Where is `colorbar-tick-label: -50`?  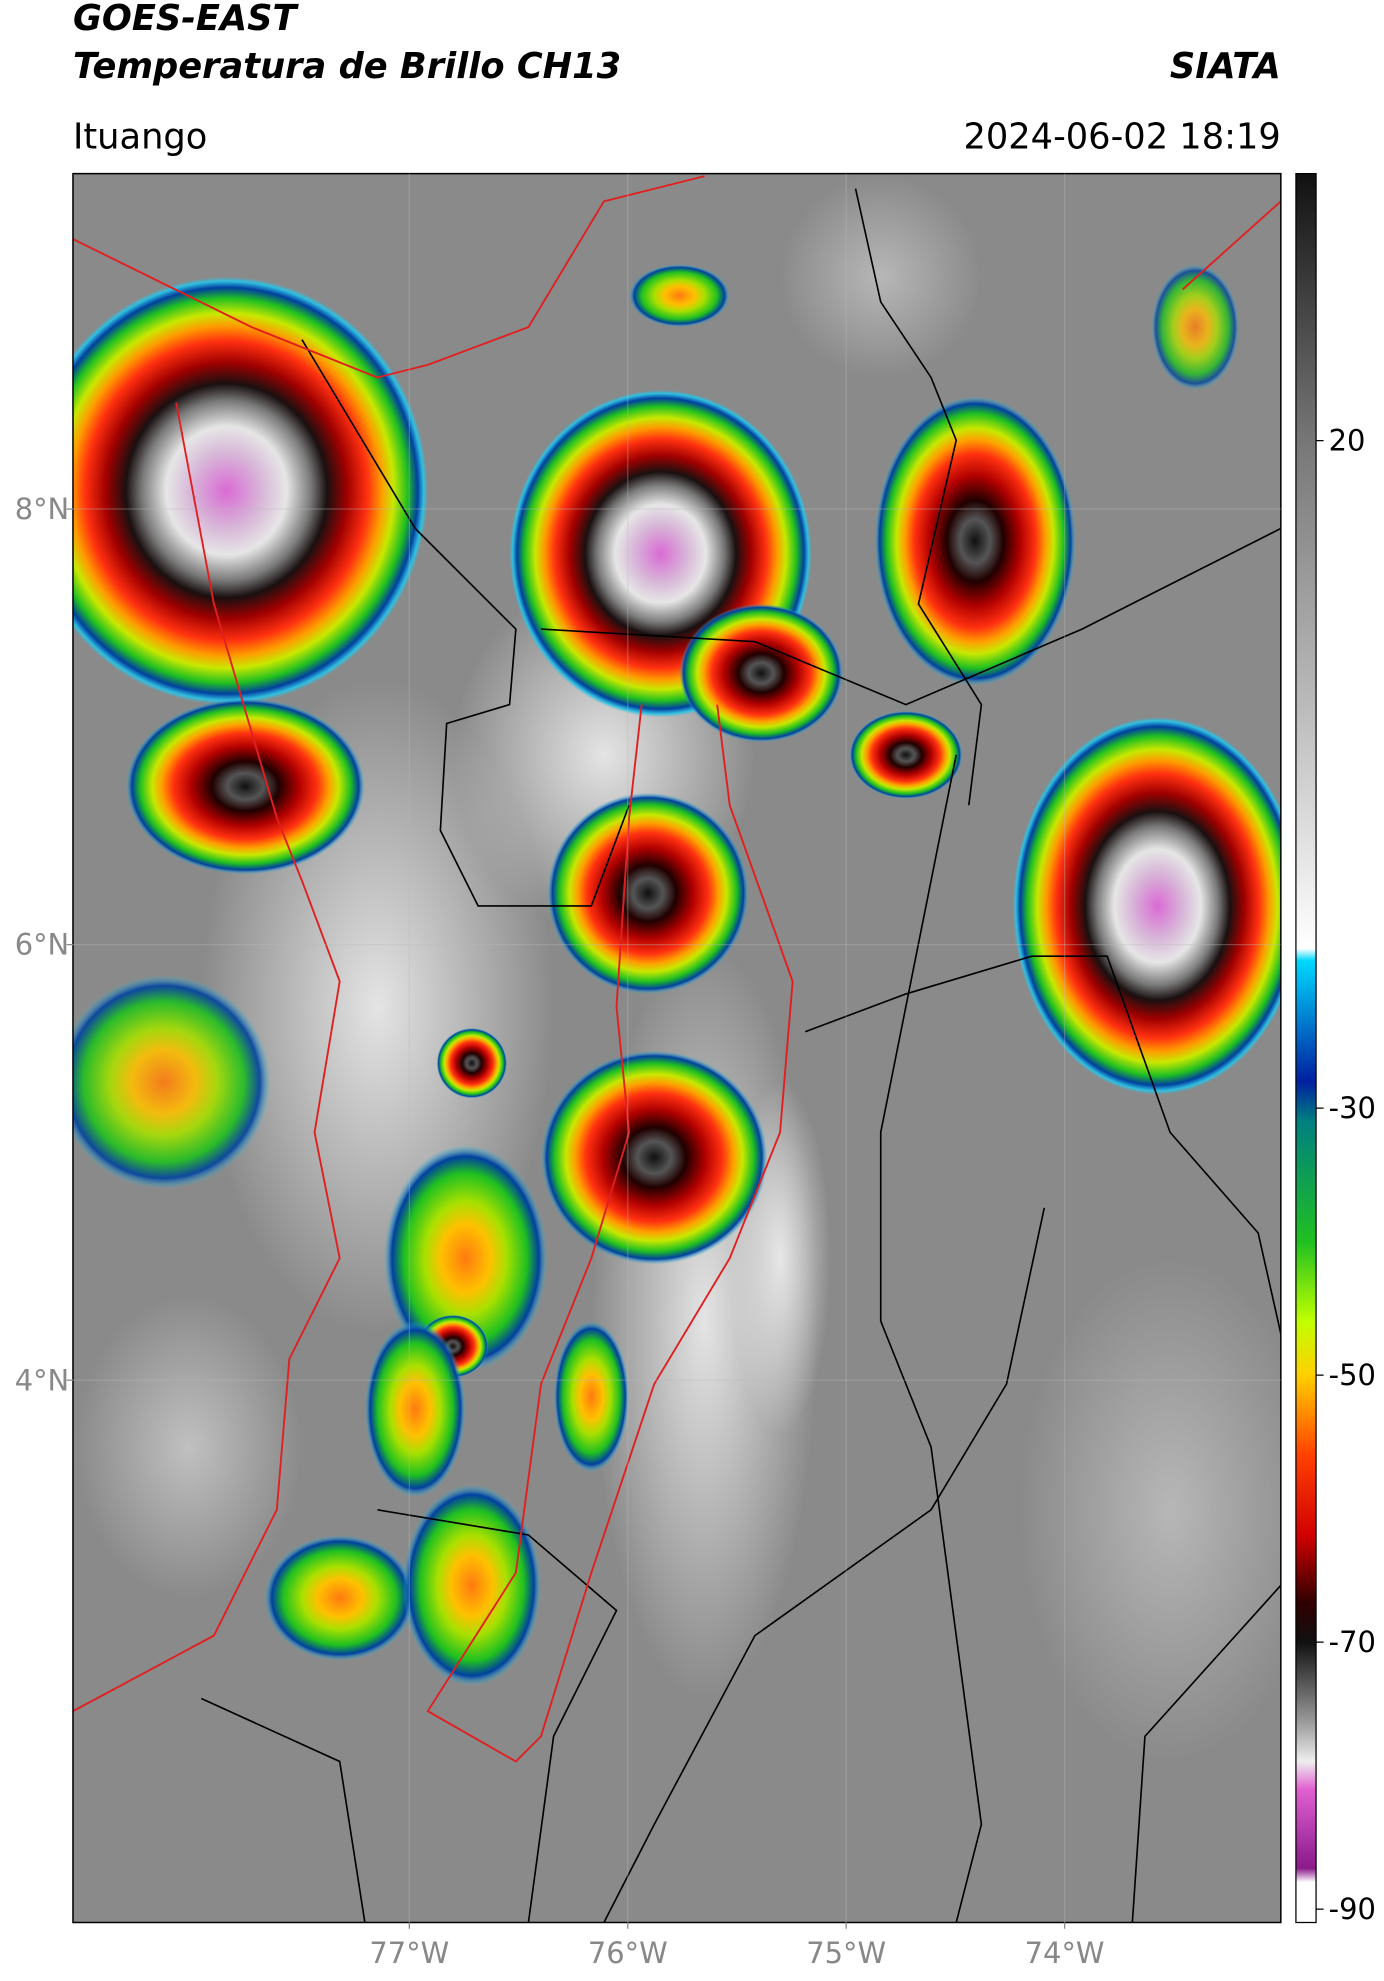 colorbar-tick-label: -50 is located at coordinates (1352, 1375).